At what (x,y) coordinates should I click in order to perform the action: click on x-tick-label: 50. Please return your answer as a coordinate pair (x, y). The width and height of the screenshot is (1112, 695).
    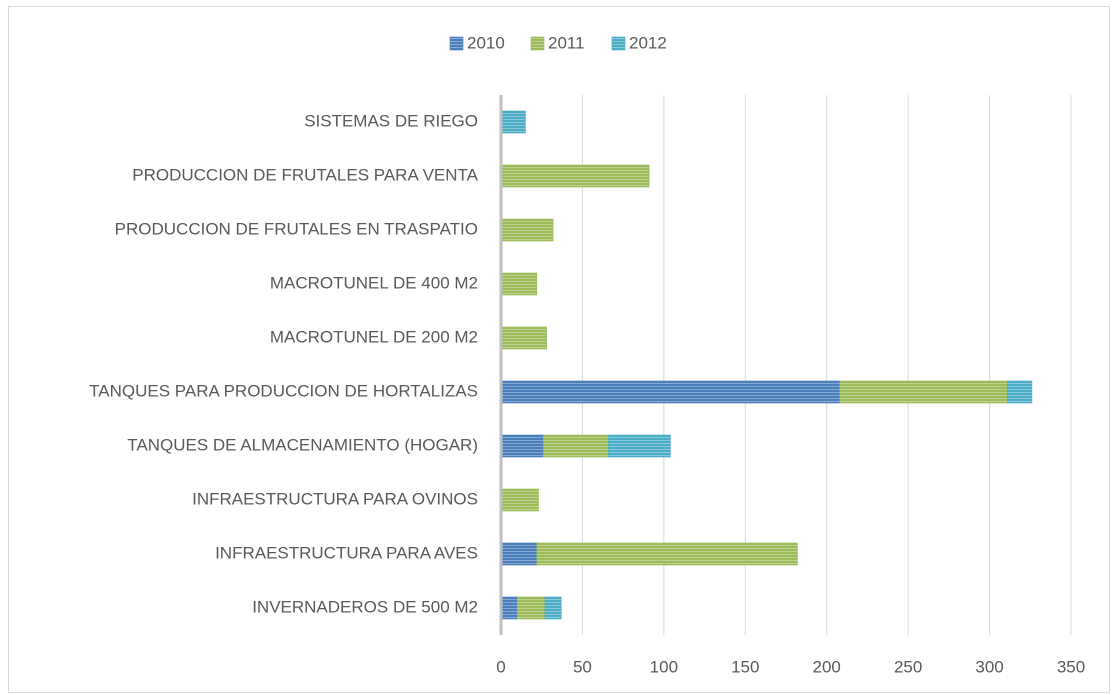
    Looking at the image, I should click on (582, 666).